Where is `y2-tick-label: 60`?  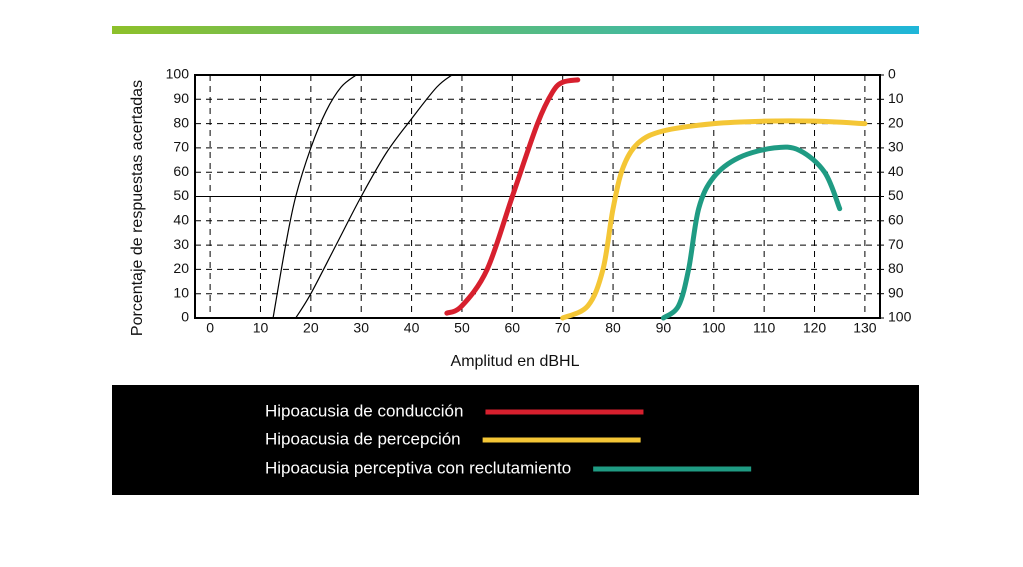
y2-tick-label: 60 is located at coordinates (896, 220).